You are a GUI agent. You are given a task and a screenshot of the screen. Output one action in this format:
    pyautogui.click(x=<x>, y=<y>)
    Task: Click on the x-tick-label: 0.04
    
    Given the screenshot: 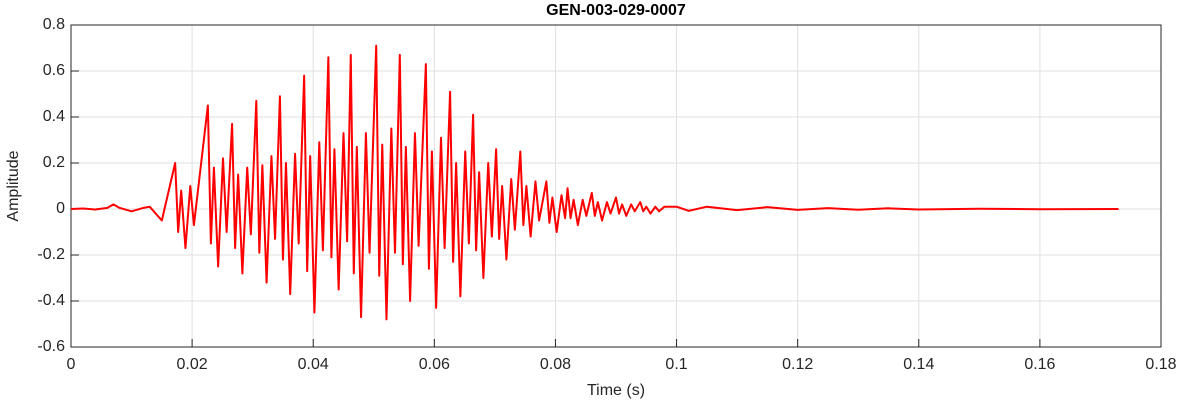 What is the action you would take?
    pyautogui.click(x=313, y=364)
    